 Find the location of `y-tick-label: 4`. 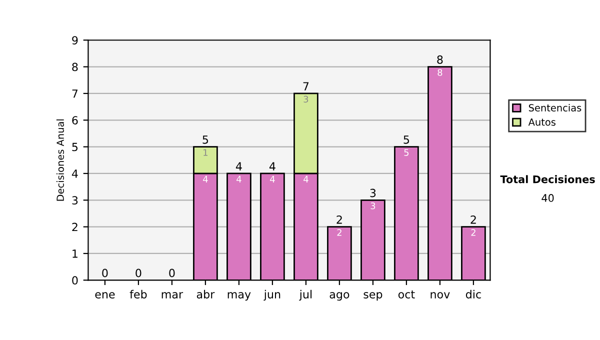

y-tick-label: 4 is located at coordinates (75, 174).